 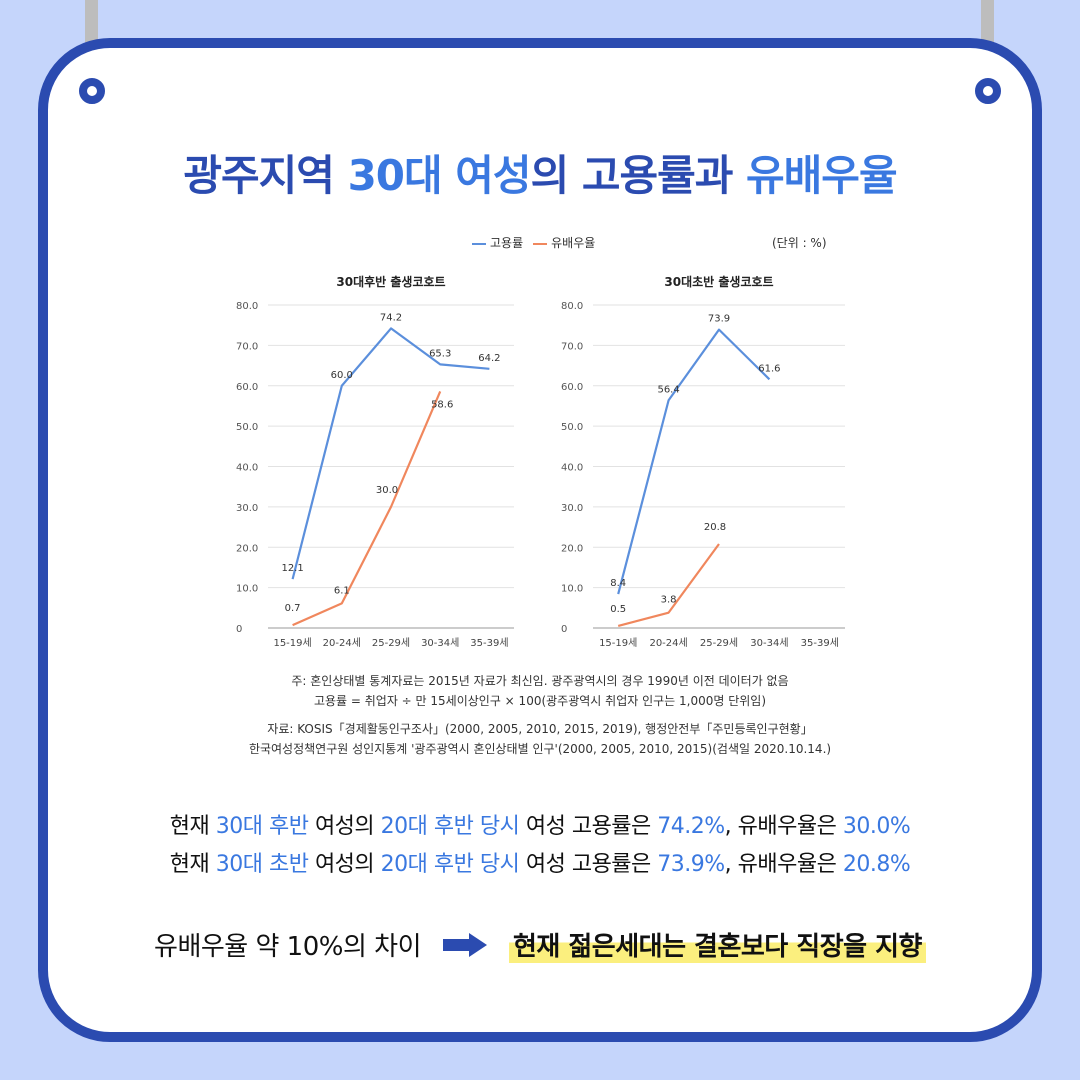 What do you see at coordinates (287, 947) in the screenshot?
I see `conclusion-left: 유배우율 약 10%의 차이` at bounding box center [287, 947].